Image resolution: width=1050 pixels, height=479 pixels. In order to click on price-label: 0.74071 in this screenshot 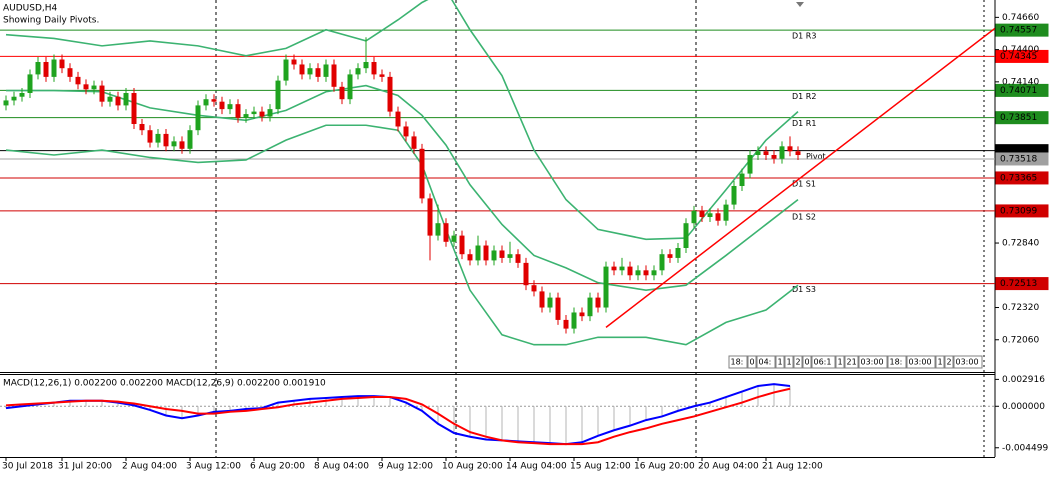, I will do `click(1018, 91)`.